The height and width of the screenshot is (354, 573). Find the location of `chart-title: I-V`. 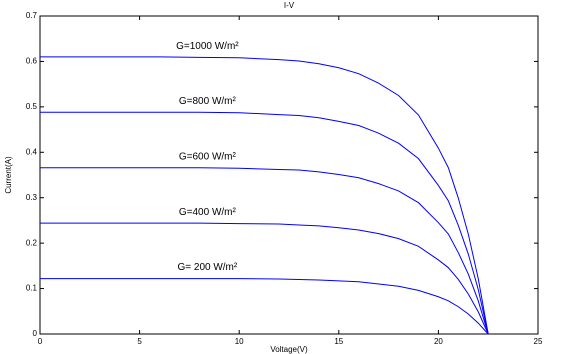

chart-title: I-V is located at coordinates (289, 5).